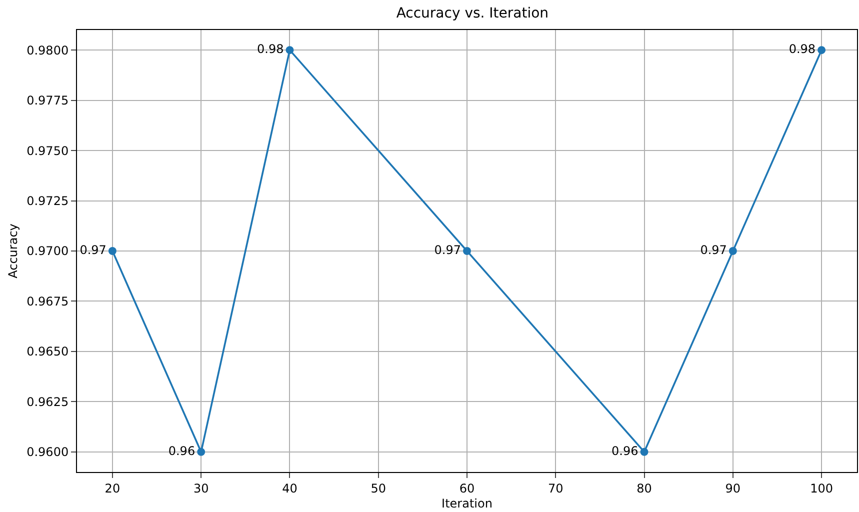  I want to click on y-tick-label: 0.9725, so click(47, 201).